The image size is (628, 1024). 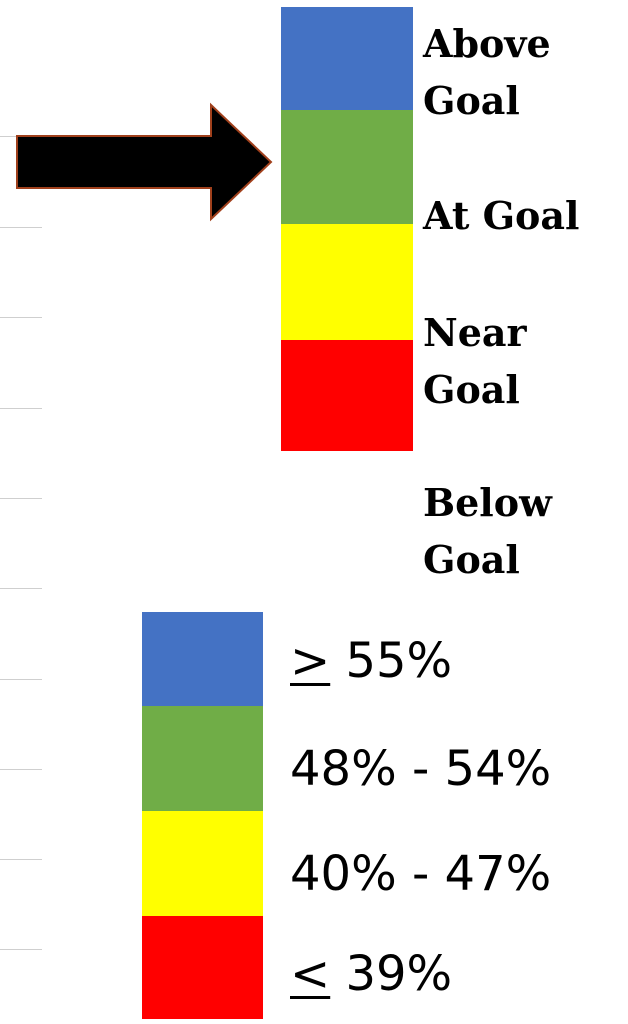 What do you see at coordinates (202, 967) in the screenshot?
I see `percent-band-red` at bounding box center [202, 967].